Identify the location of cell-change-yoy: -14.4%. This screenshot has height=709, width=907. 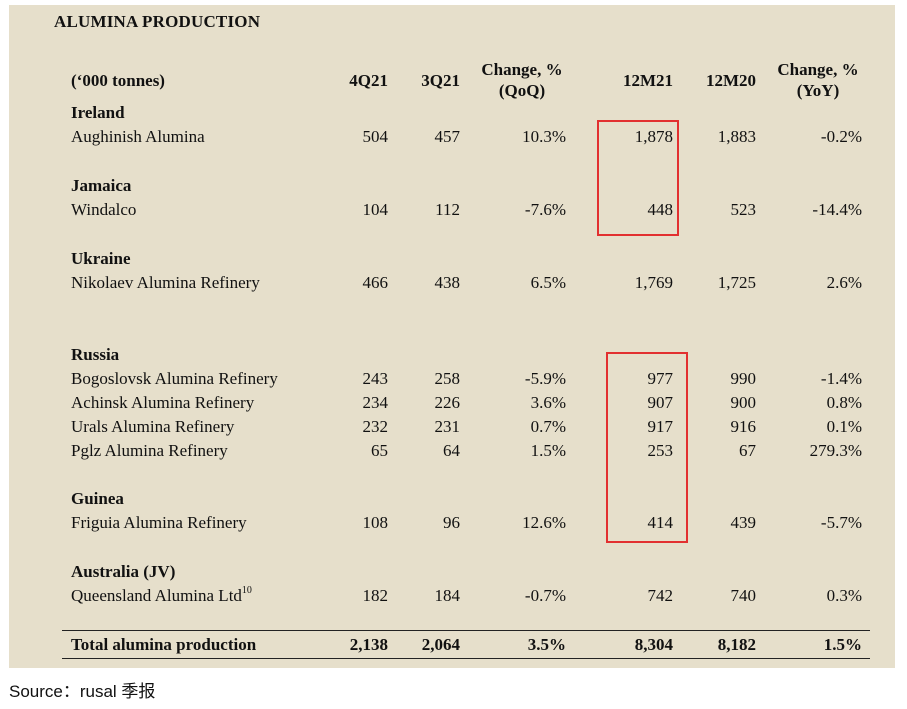
(837, 209).